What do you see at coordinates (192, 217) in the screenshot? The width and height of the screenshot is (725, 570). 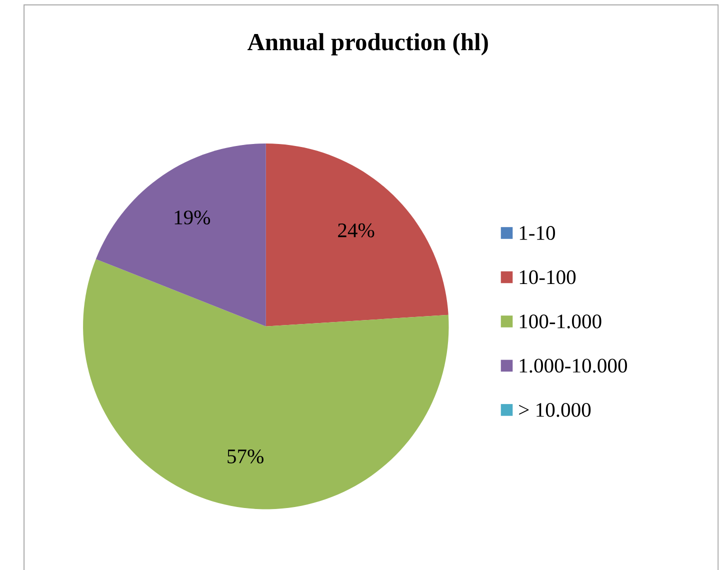 I see `data-label: 19%` at bounding box center [192, 217].